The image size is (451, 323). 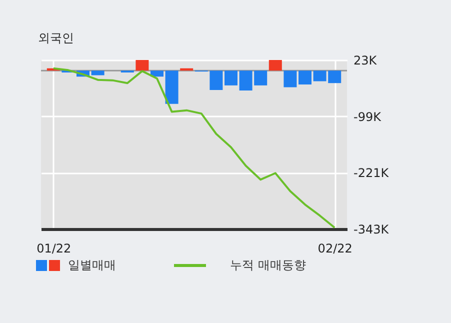 What do you see at coordinates (372, 229) in the screenshot?
I see `y-tick-label: -343K` at bounding box center [372, 229].